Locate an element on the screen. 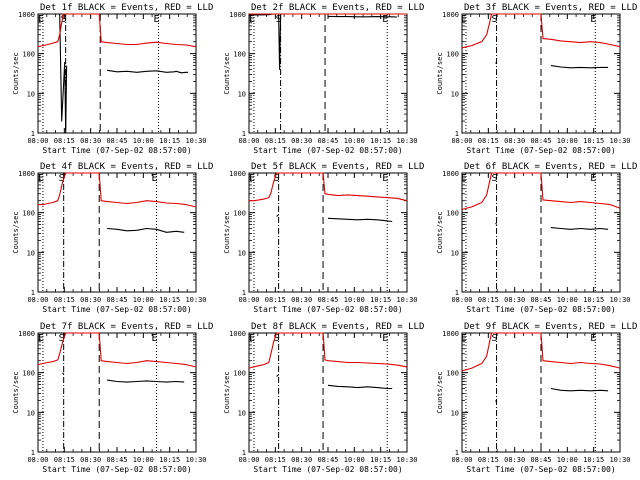  panel-title: Det 7f BLACK = Events, RED = LLD is located at coordinates (126, 327).